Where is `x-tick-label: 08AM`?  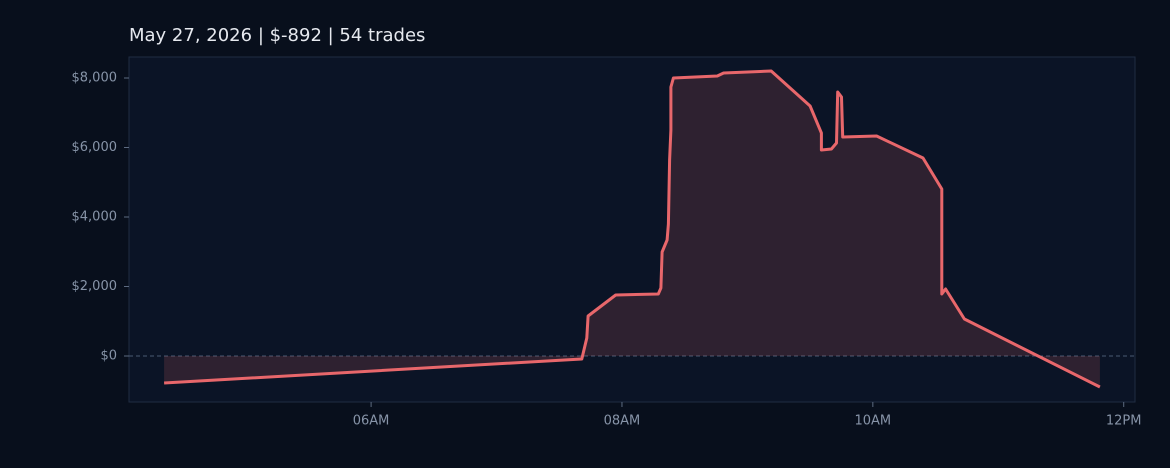 x-tick-label: 08AM is located at coordinates (622, 421).